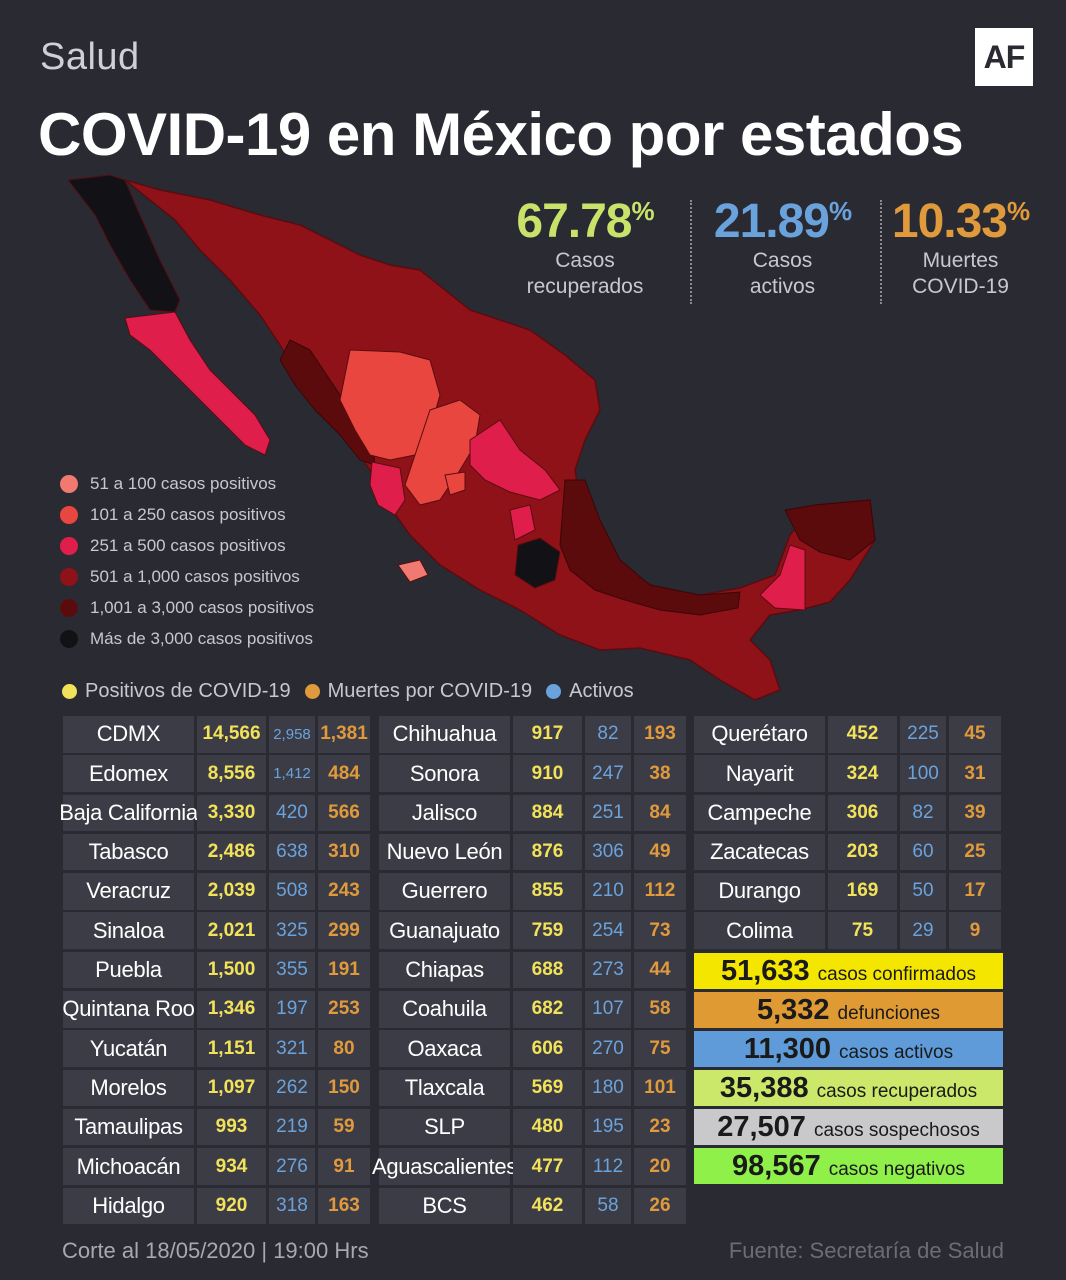 The image size is (1066, 1280). What do you see at coordinates (444, 970) in the screenshot?
I see `state-name: Chiapas` at bounding box center [444, 970].